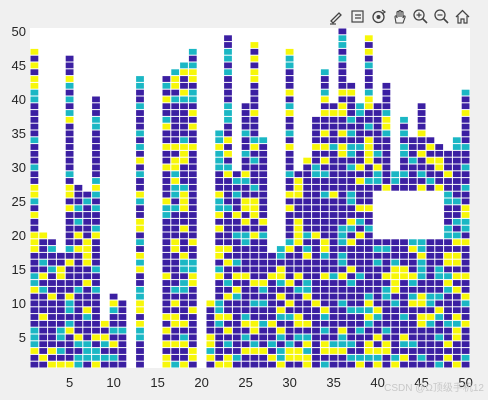 This screenshot has width=488, height=400. What do you see at coordinates (357, 16) in the screenshot?
I see `data-tips-button` at bounding box center [357, 16].